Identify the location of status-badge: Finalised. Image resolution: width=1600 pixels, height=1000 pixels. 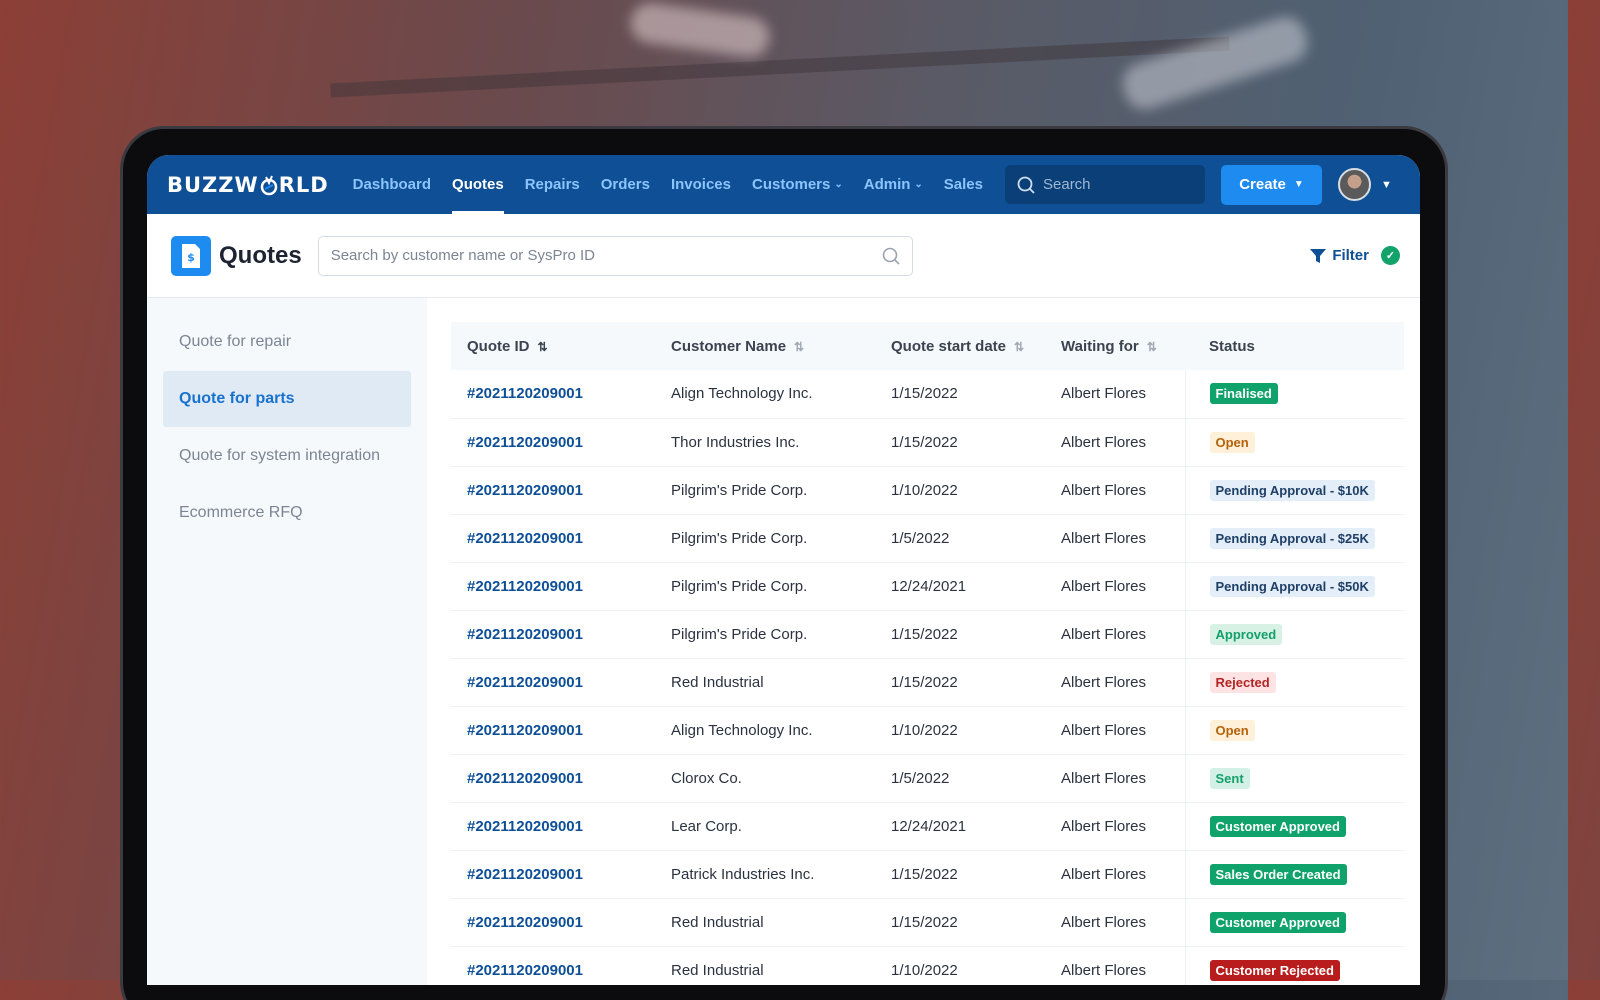
(1243, 394).